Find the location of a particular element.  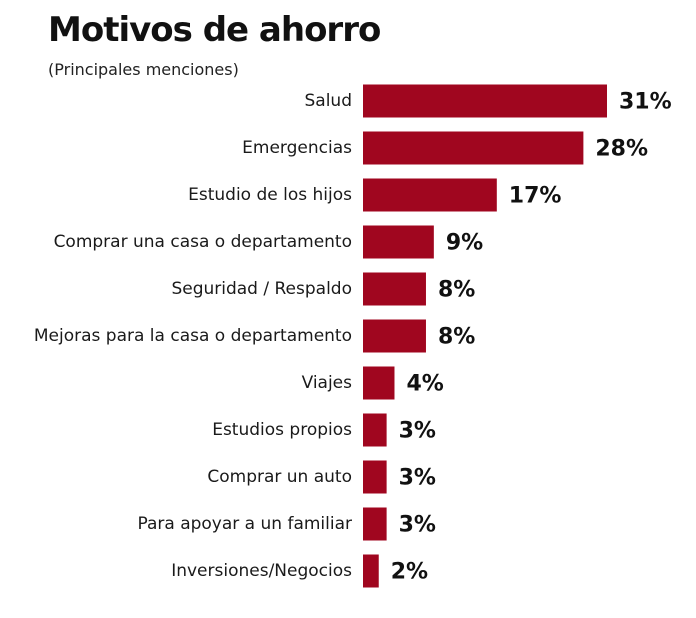

value-label: 4% is located at coordinates (424, 384).